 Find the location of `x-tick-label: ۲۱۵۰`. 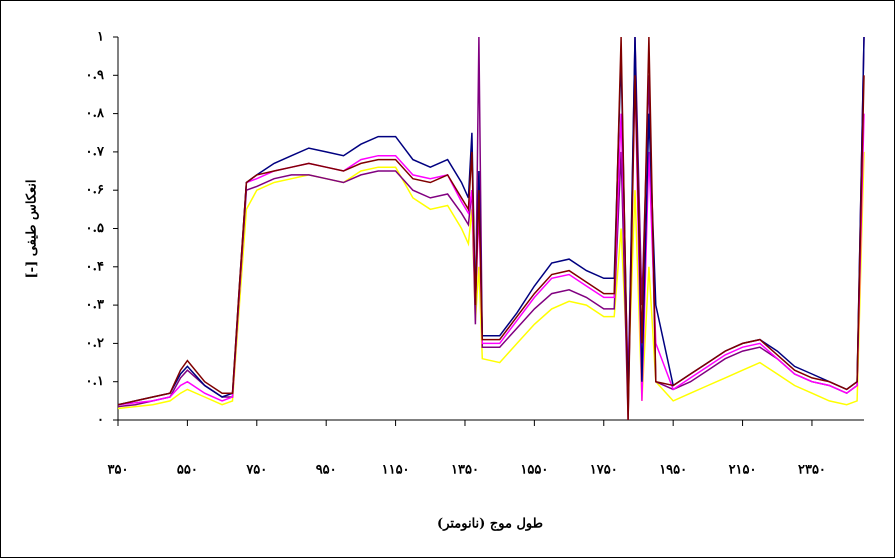

x-tick-label: ۲۱۵۰ is located at coordinates (743, 470).